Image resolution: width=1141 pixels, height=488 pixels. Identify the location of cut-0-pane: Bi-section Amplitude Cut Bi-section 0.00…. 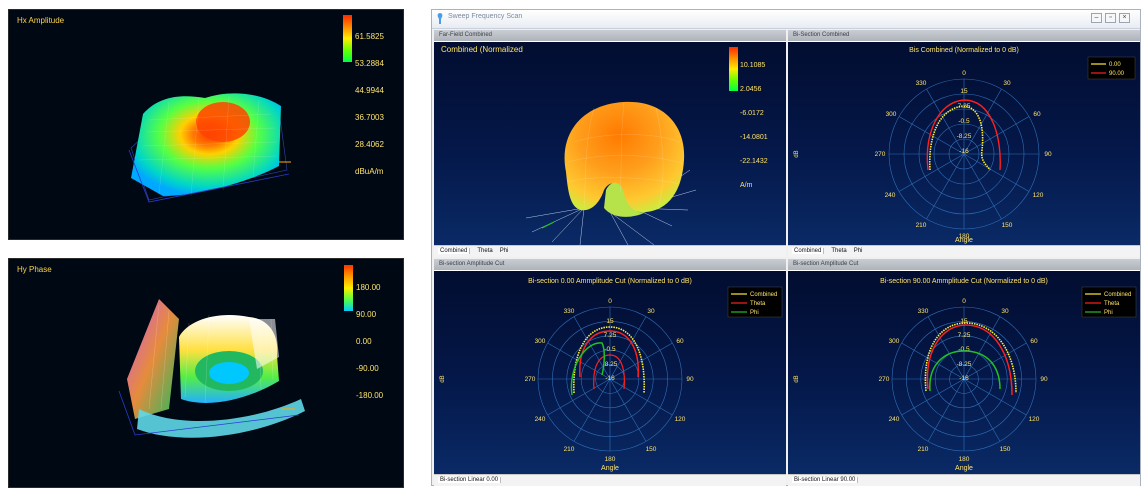
(610, 372).